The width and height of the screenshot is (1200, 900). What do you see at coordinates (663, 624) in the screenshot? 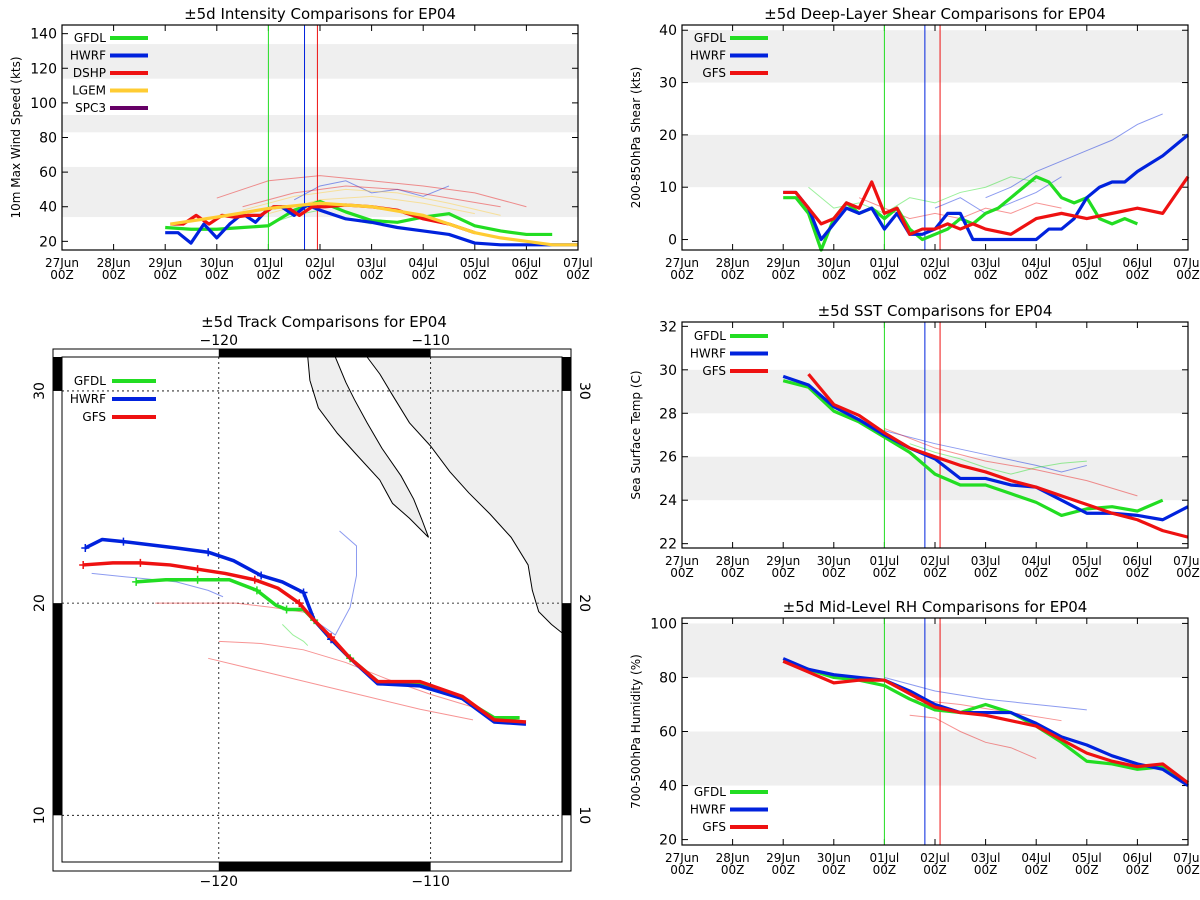
I see `y-tick-label: 100` at bounding box center [663, 624].